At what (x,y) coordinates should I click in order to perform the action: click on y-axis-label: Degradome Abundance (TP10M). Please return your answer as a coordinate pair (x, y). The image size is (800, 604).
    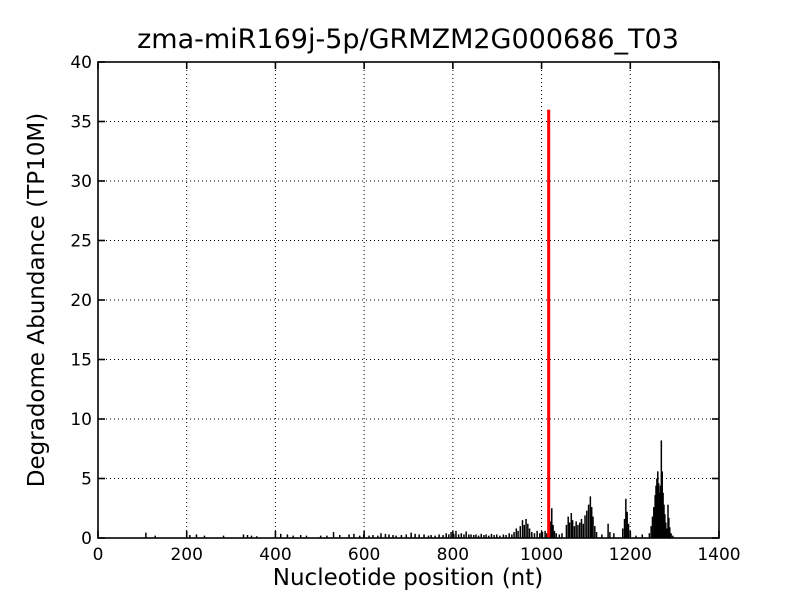
    Looking at the image, I should click on (37, 300).